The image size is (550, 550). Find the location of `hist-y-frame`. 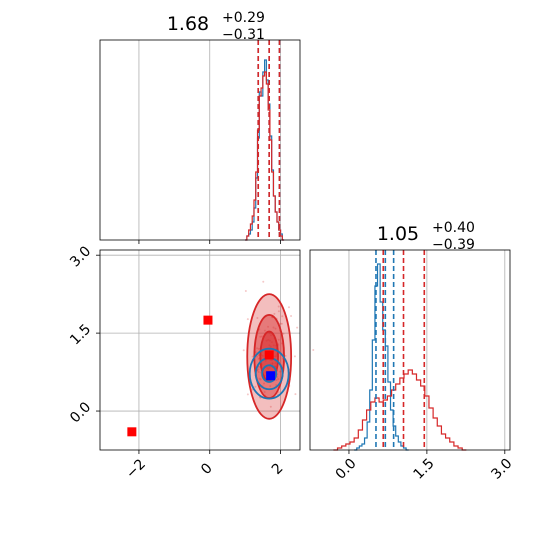

hist-y-frame is located at coordinates (410, 350).